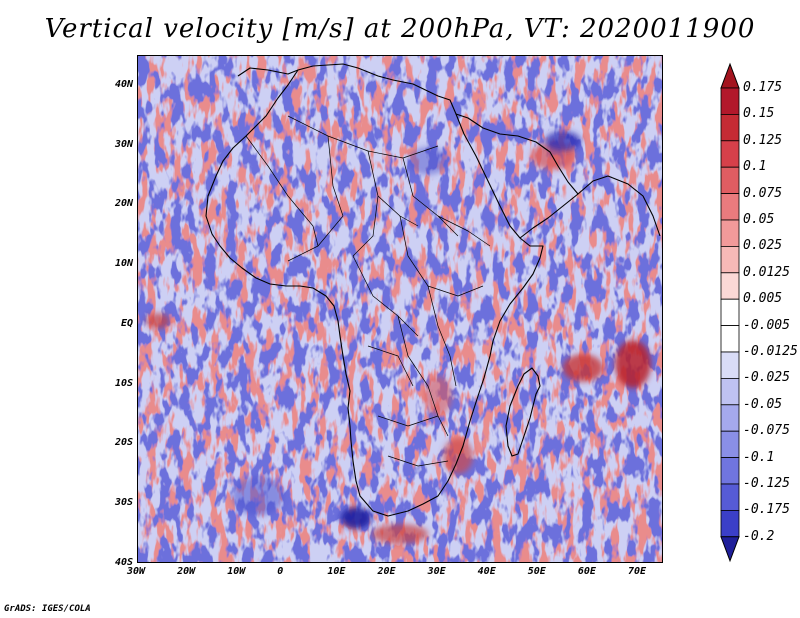  Describe the element at coordinates (763, 193) in the screenshot. I see `colorbar-level-label: 0.075` at that location.